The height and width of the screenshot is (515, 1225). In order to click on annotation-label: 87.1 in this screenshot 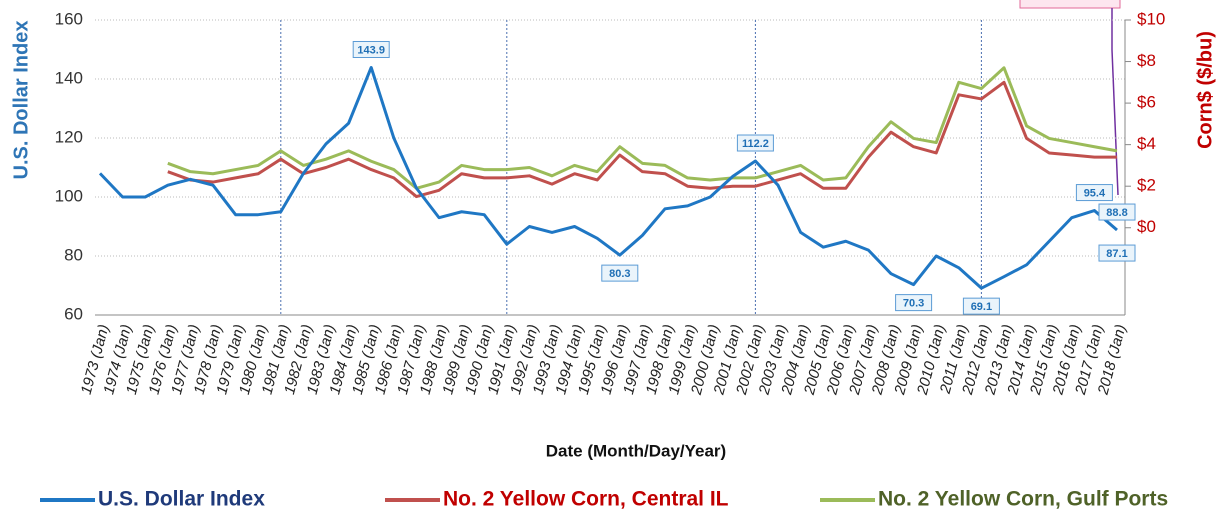, I will do `click(1116, 254)`.